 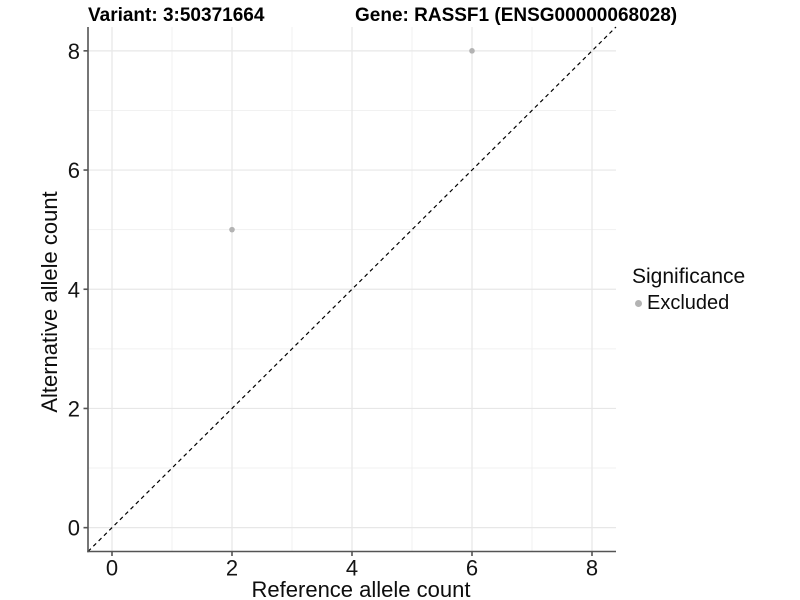 What do you see at coordinates (472, 568) in the screenshot?
I see `x-tick-label: 6` at bounding box center [472, 568].